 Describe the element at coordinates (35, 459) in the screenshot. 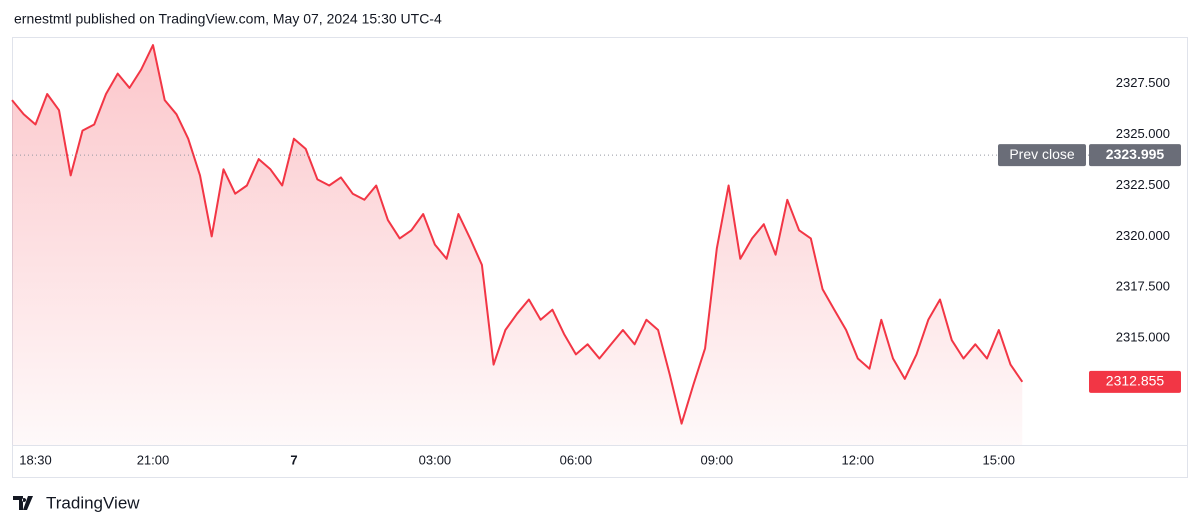

I see `x-tick-label: 18:30` at that location.